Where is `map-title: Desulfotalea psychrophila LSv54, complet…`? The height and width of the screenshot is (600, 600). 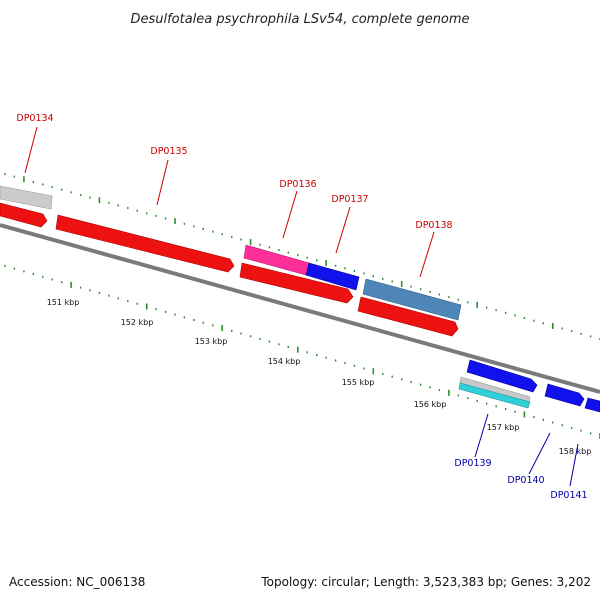
map-title: Desulfotalea psychrophila LSv54, complet… is located at coordinates (299, 19).